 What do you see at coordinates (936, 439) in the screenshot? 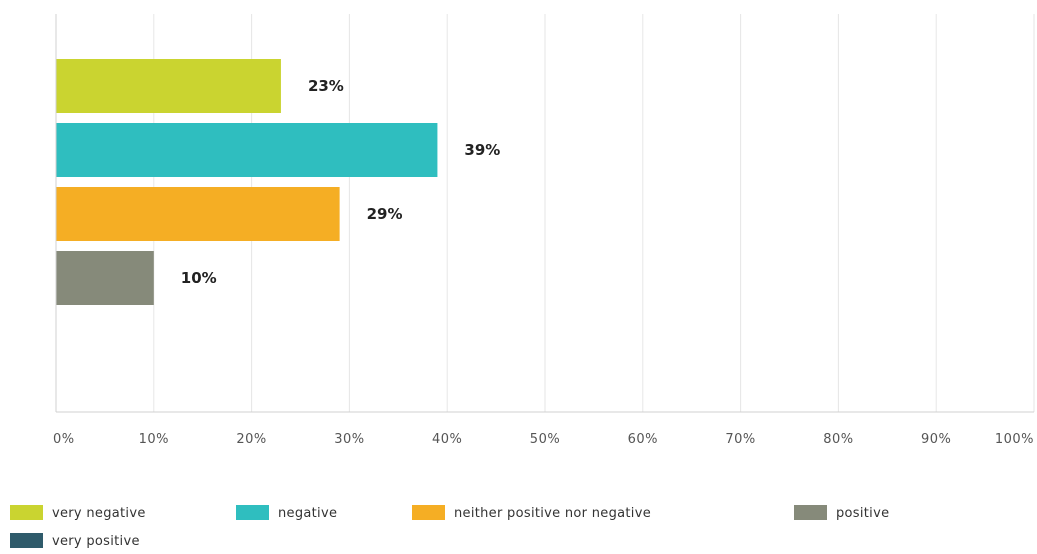
I see `x-tick-label: 90%` at bounding box center [936, 439].